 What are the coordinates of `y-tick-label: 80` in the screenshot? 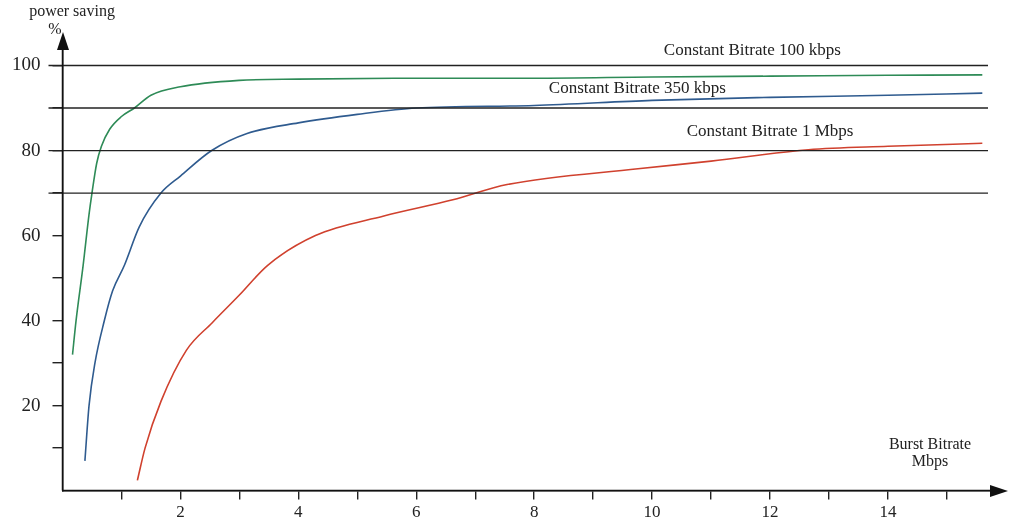 It's located at (31, 149).